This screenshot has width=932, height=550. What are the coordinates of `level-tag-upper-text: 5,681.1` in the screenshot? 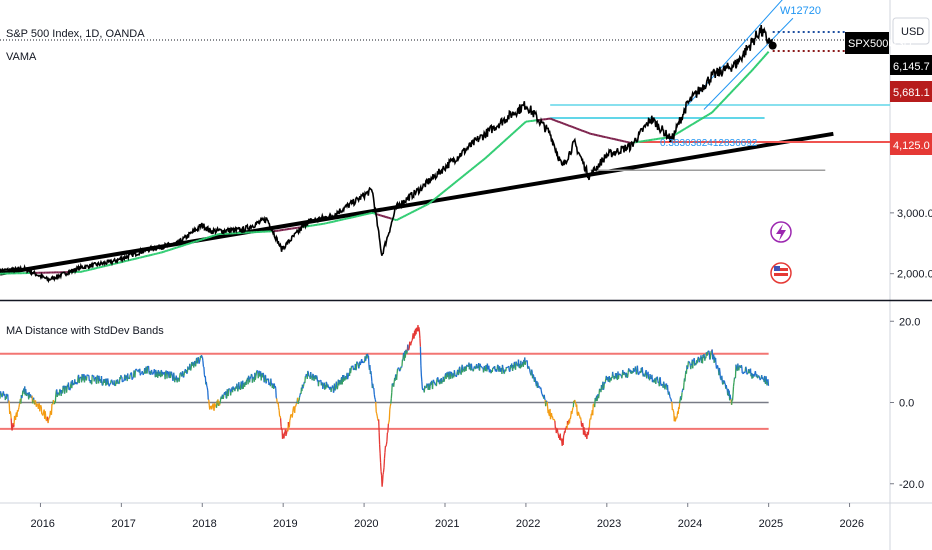 It's located at (911, 93).